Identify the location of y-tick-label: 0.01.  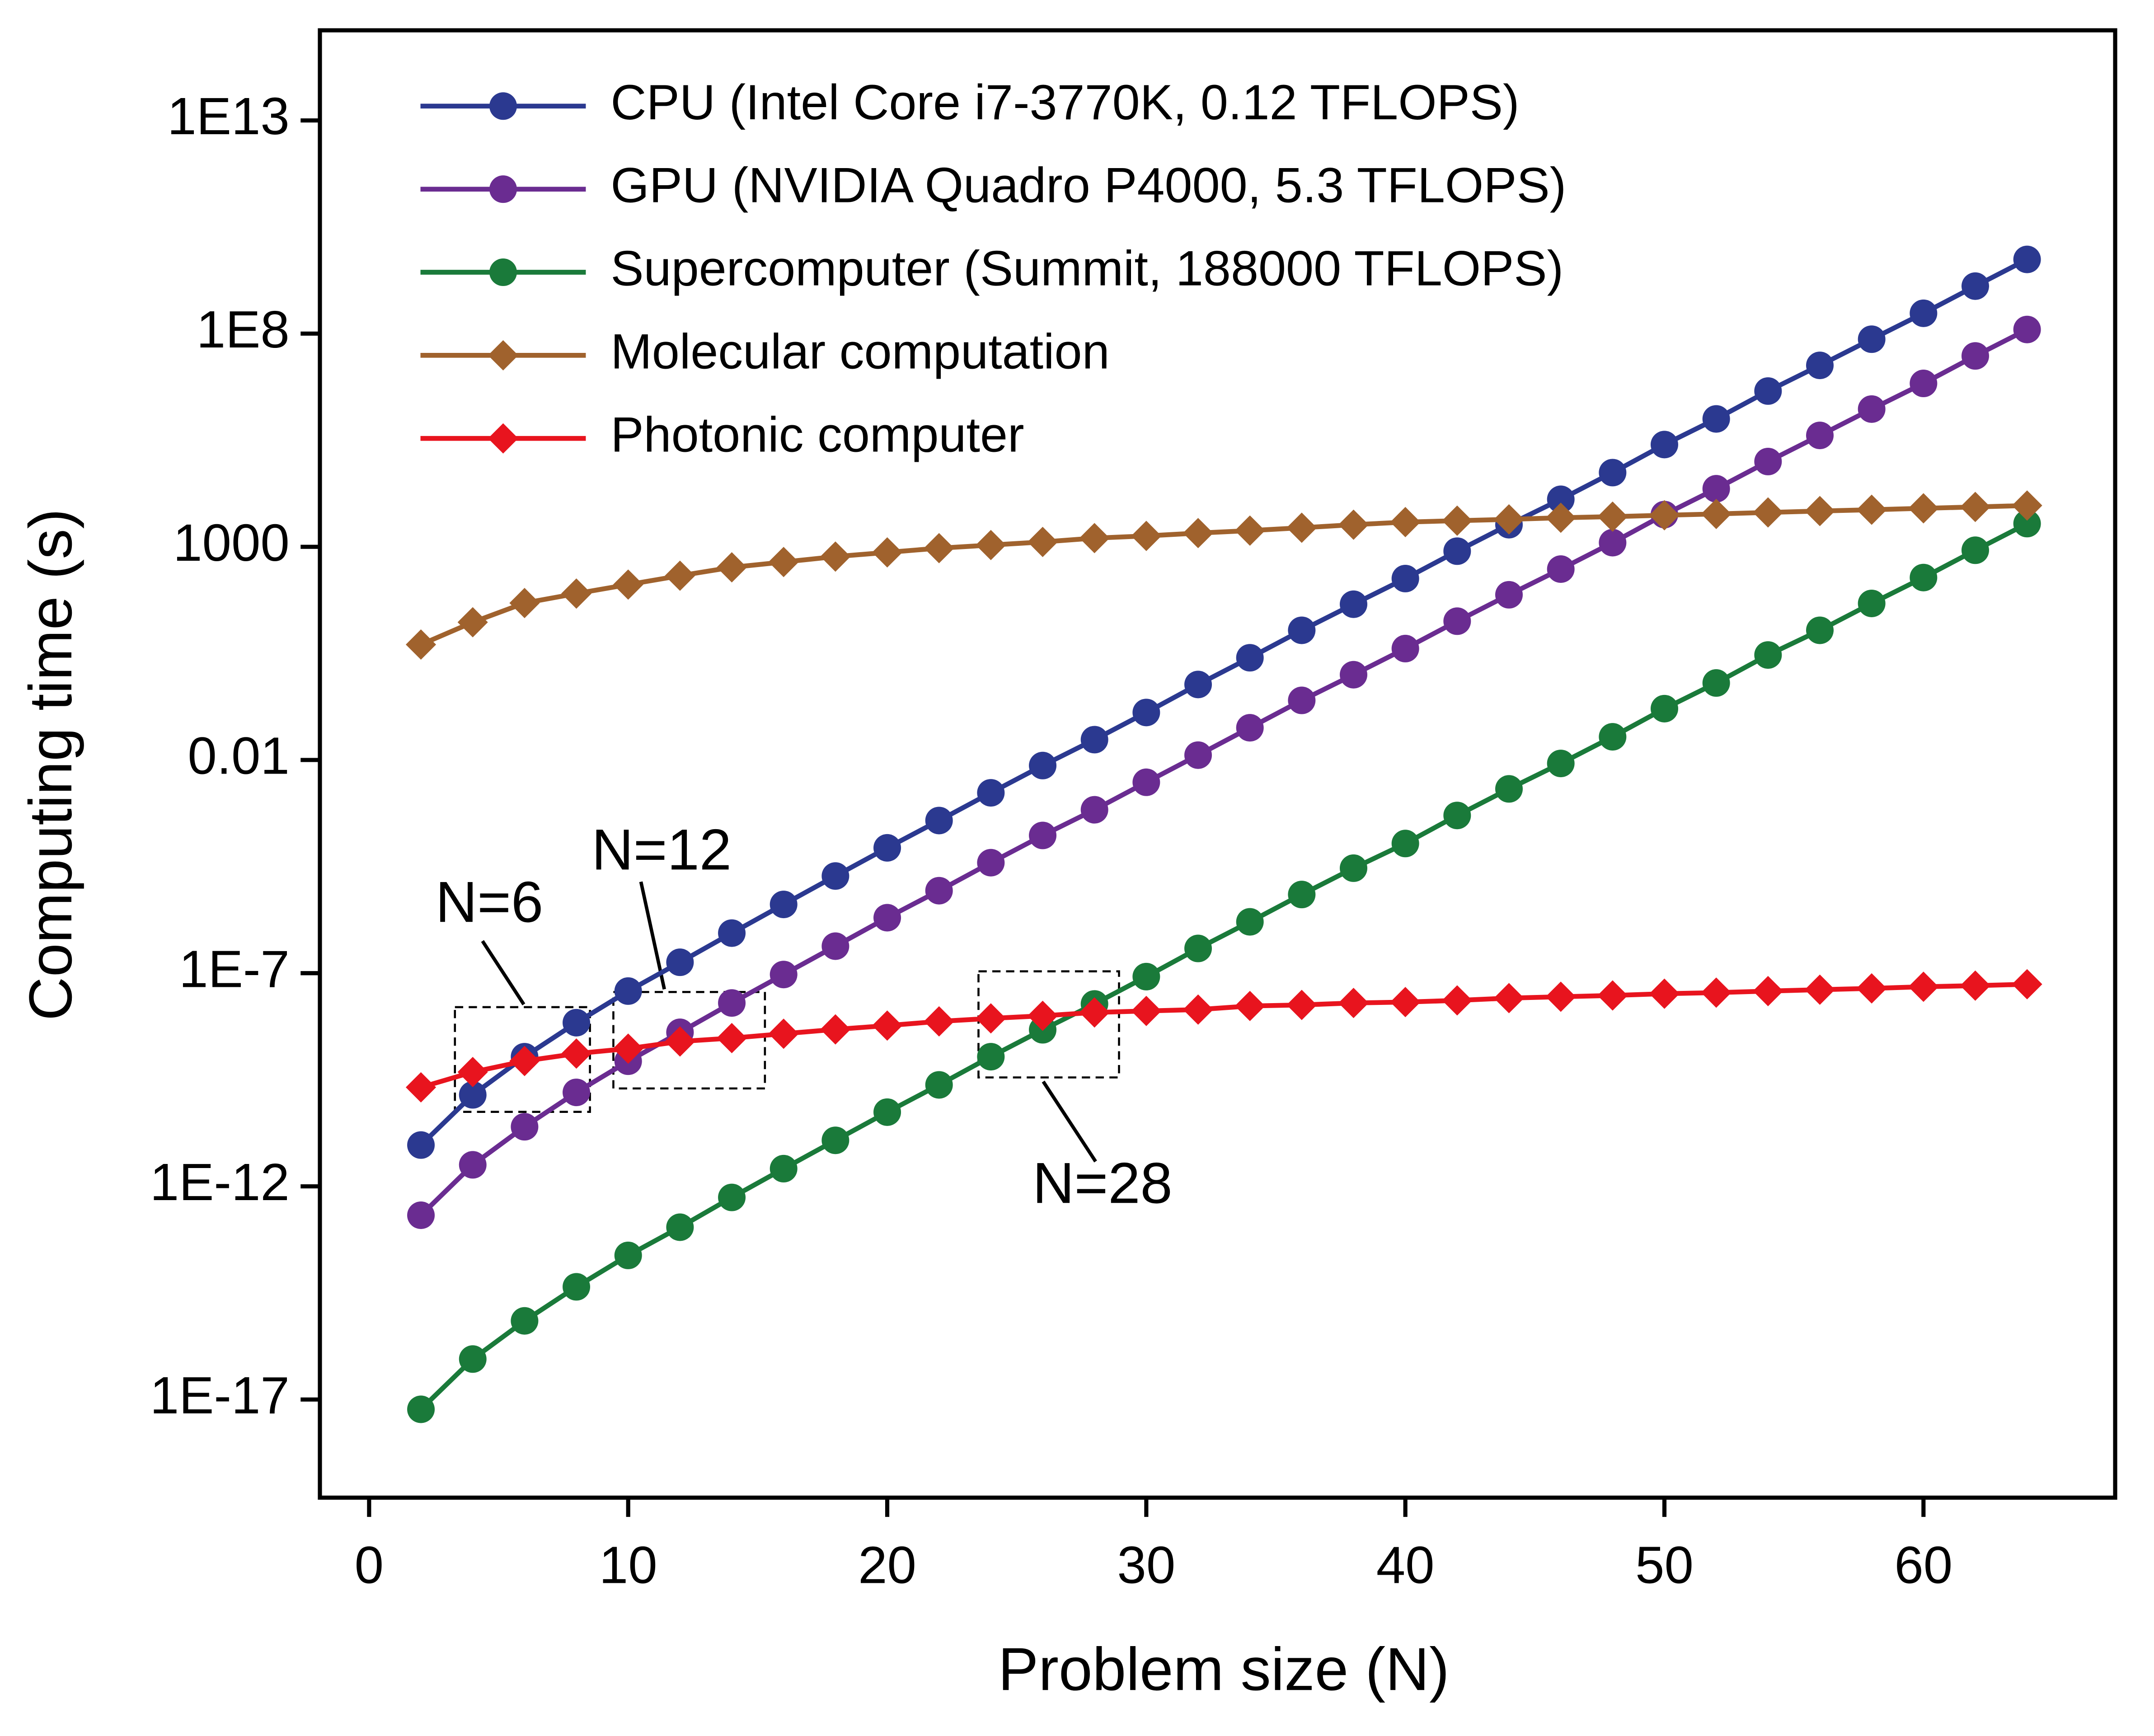
(239, 756).